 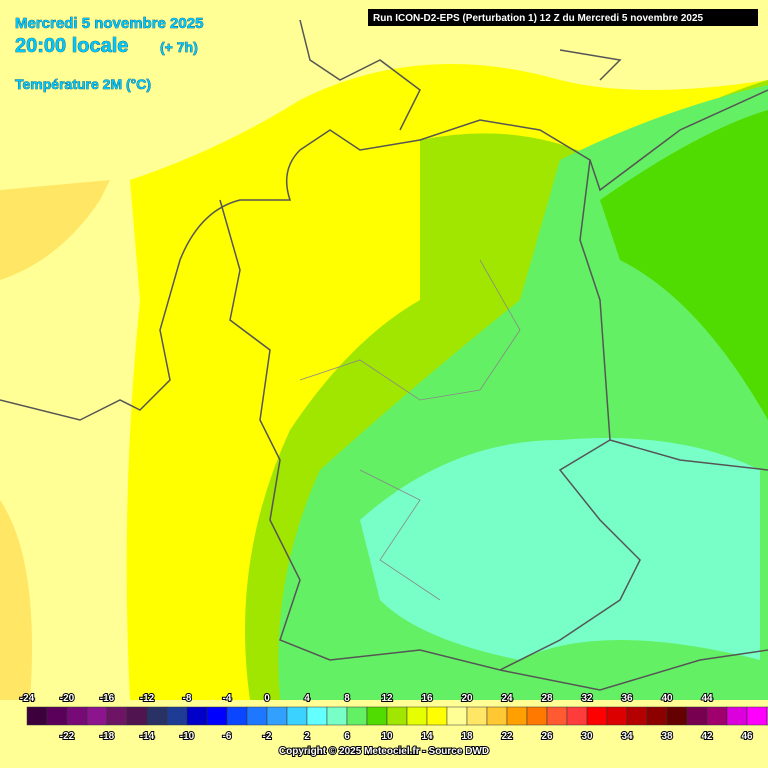 What do you see at coordinates (227, 736) in the screenshot?
I see `legend-label: -6` at bounding box center [227, 736].